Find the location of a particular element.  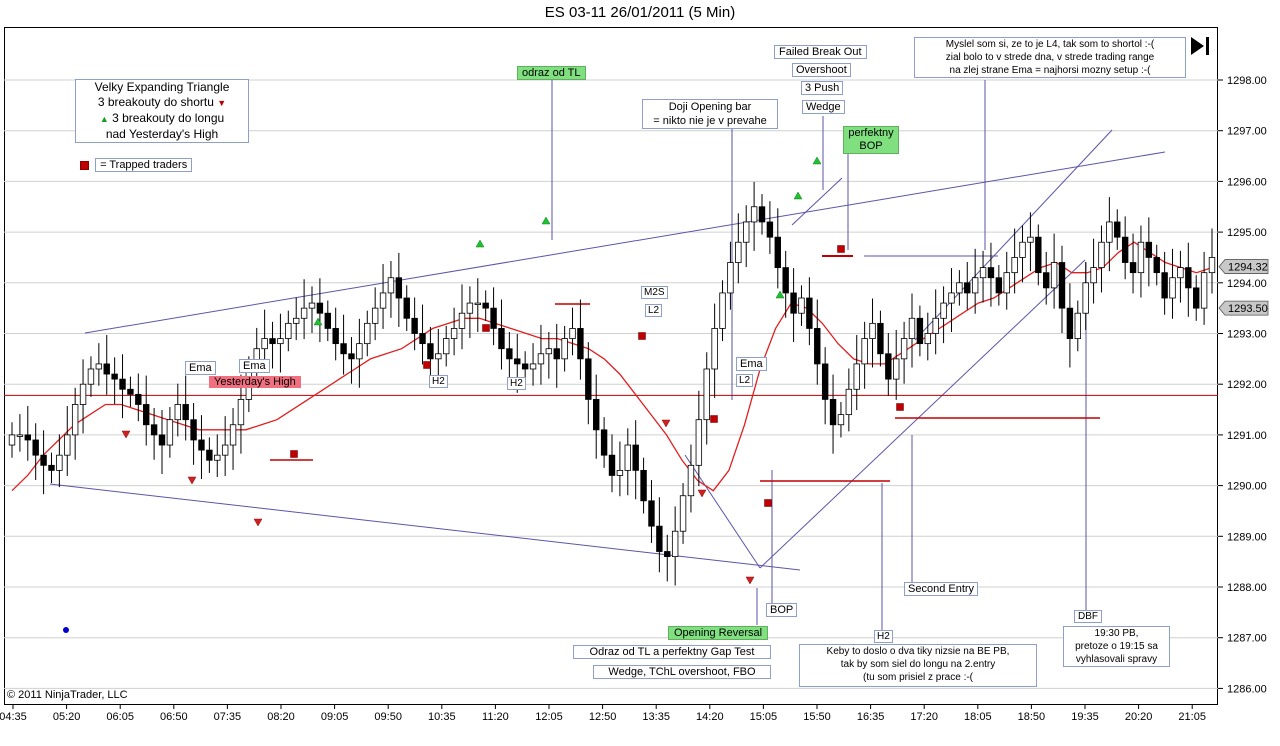

x-tick-label: 21:05 is located at coordinates (1192, 717).